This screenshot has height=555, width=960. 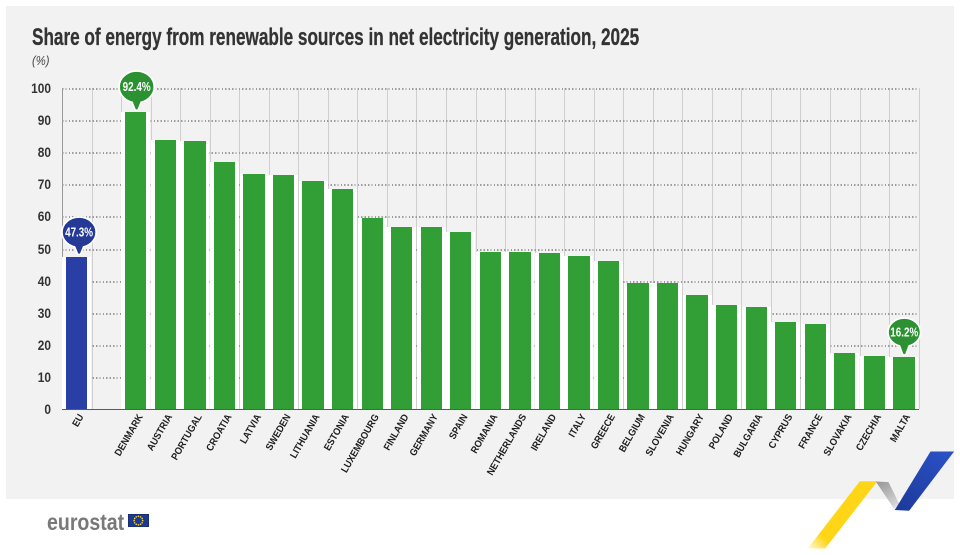 I want to click on svg-text: 47.3%, so click(x=79, y=232).